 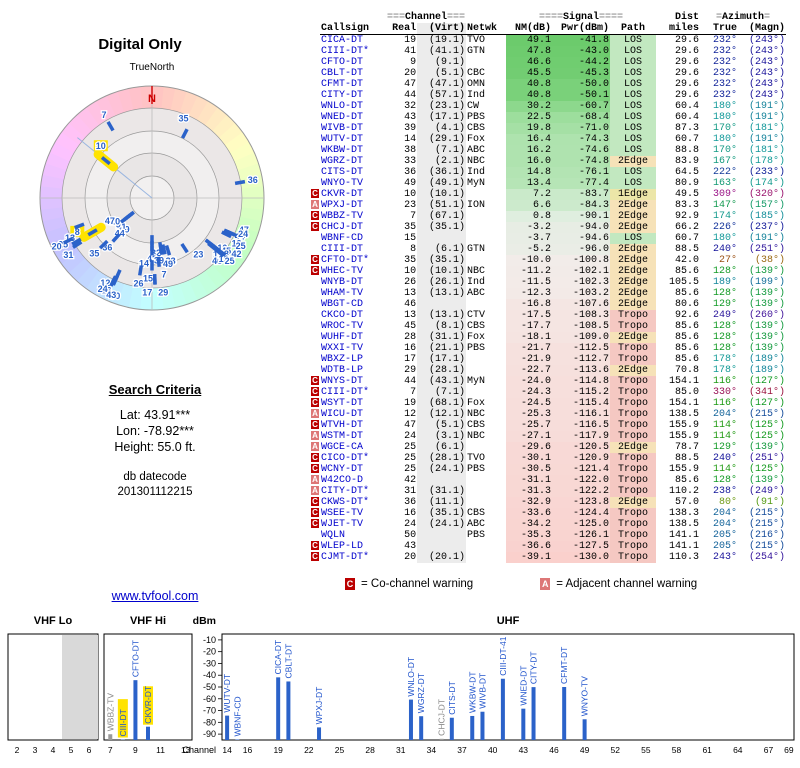 I want to click on distance-miles: 88.5, so click(x=687, y=458).